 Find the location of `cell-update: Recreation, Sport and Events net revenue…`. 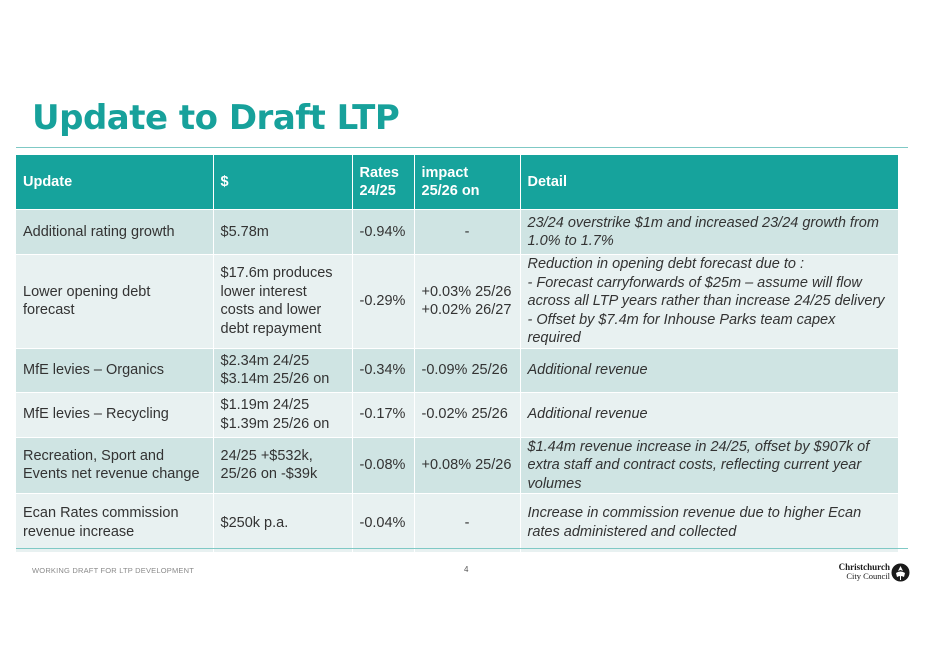

cell-update: Recreation, Sport and Events net revenue… is located at coordinates (115, 465).